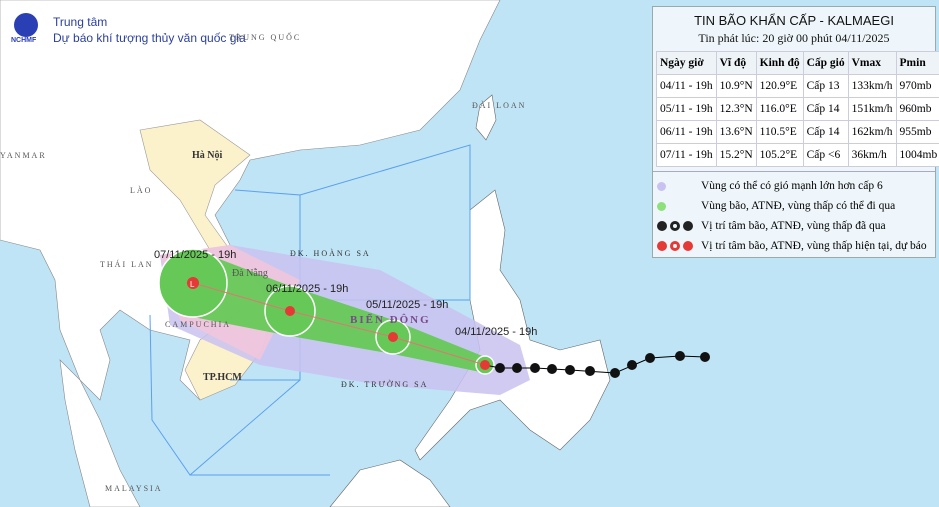  What do you see at coordinates (390, 320) in the screenshot?
I see `label-bien-dong: BIỂN ĐÔNG` at bounding box center [390, 320].